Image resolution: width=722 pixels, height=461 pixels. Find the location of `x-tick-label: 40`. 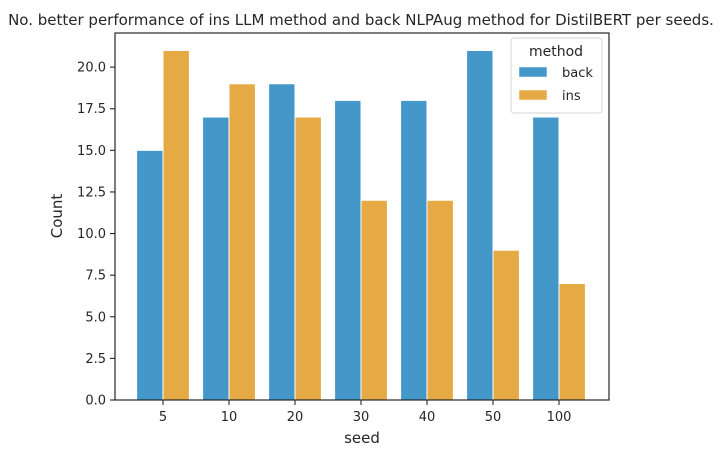

x-tick-label: 40 is located at coordinates (427, 417).